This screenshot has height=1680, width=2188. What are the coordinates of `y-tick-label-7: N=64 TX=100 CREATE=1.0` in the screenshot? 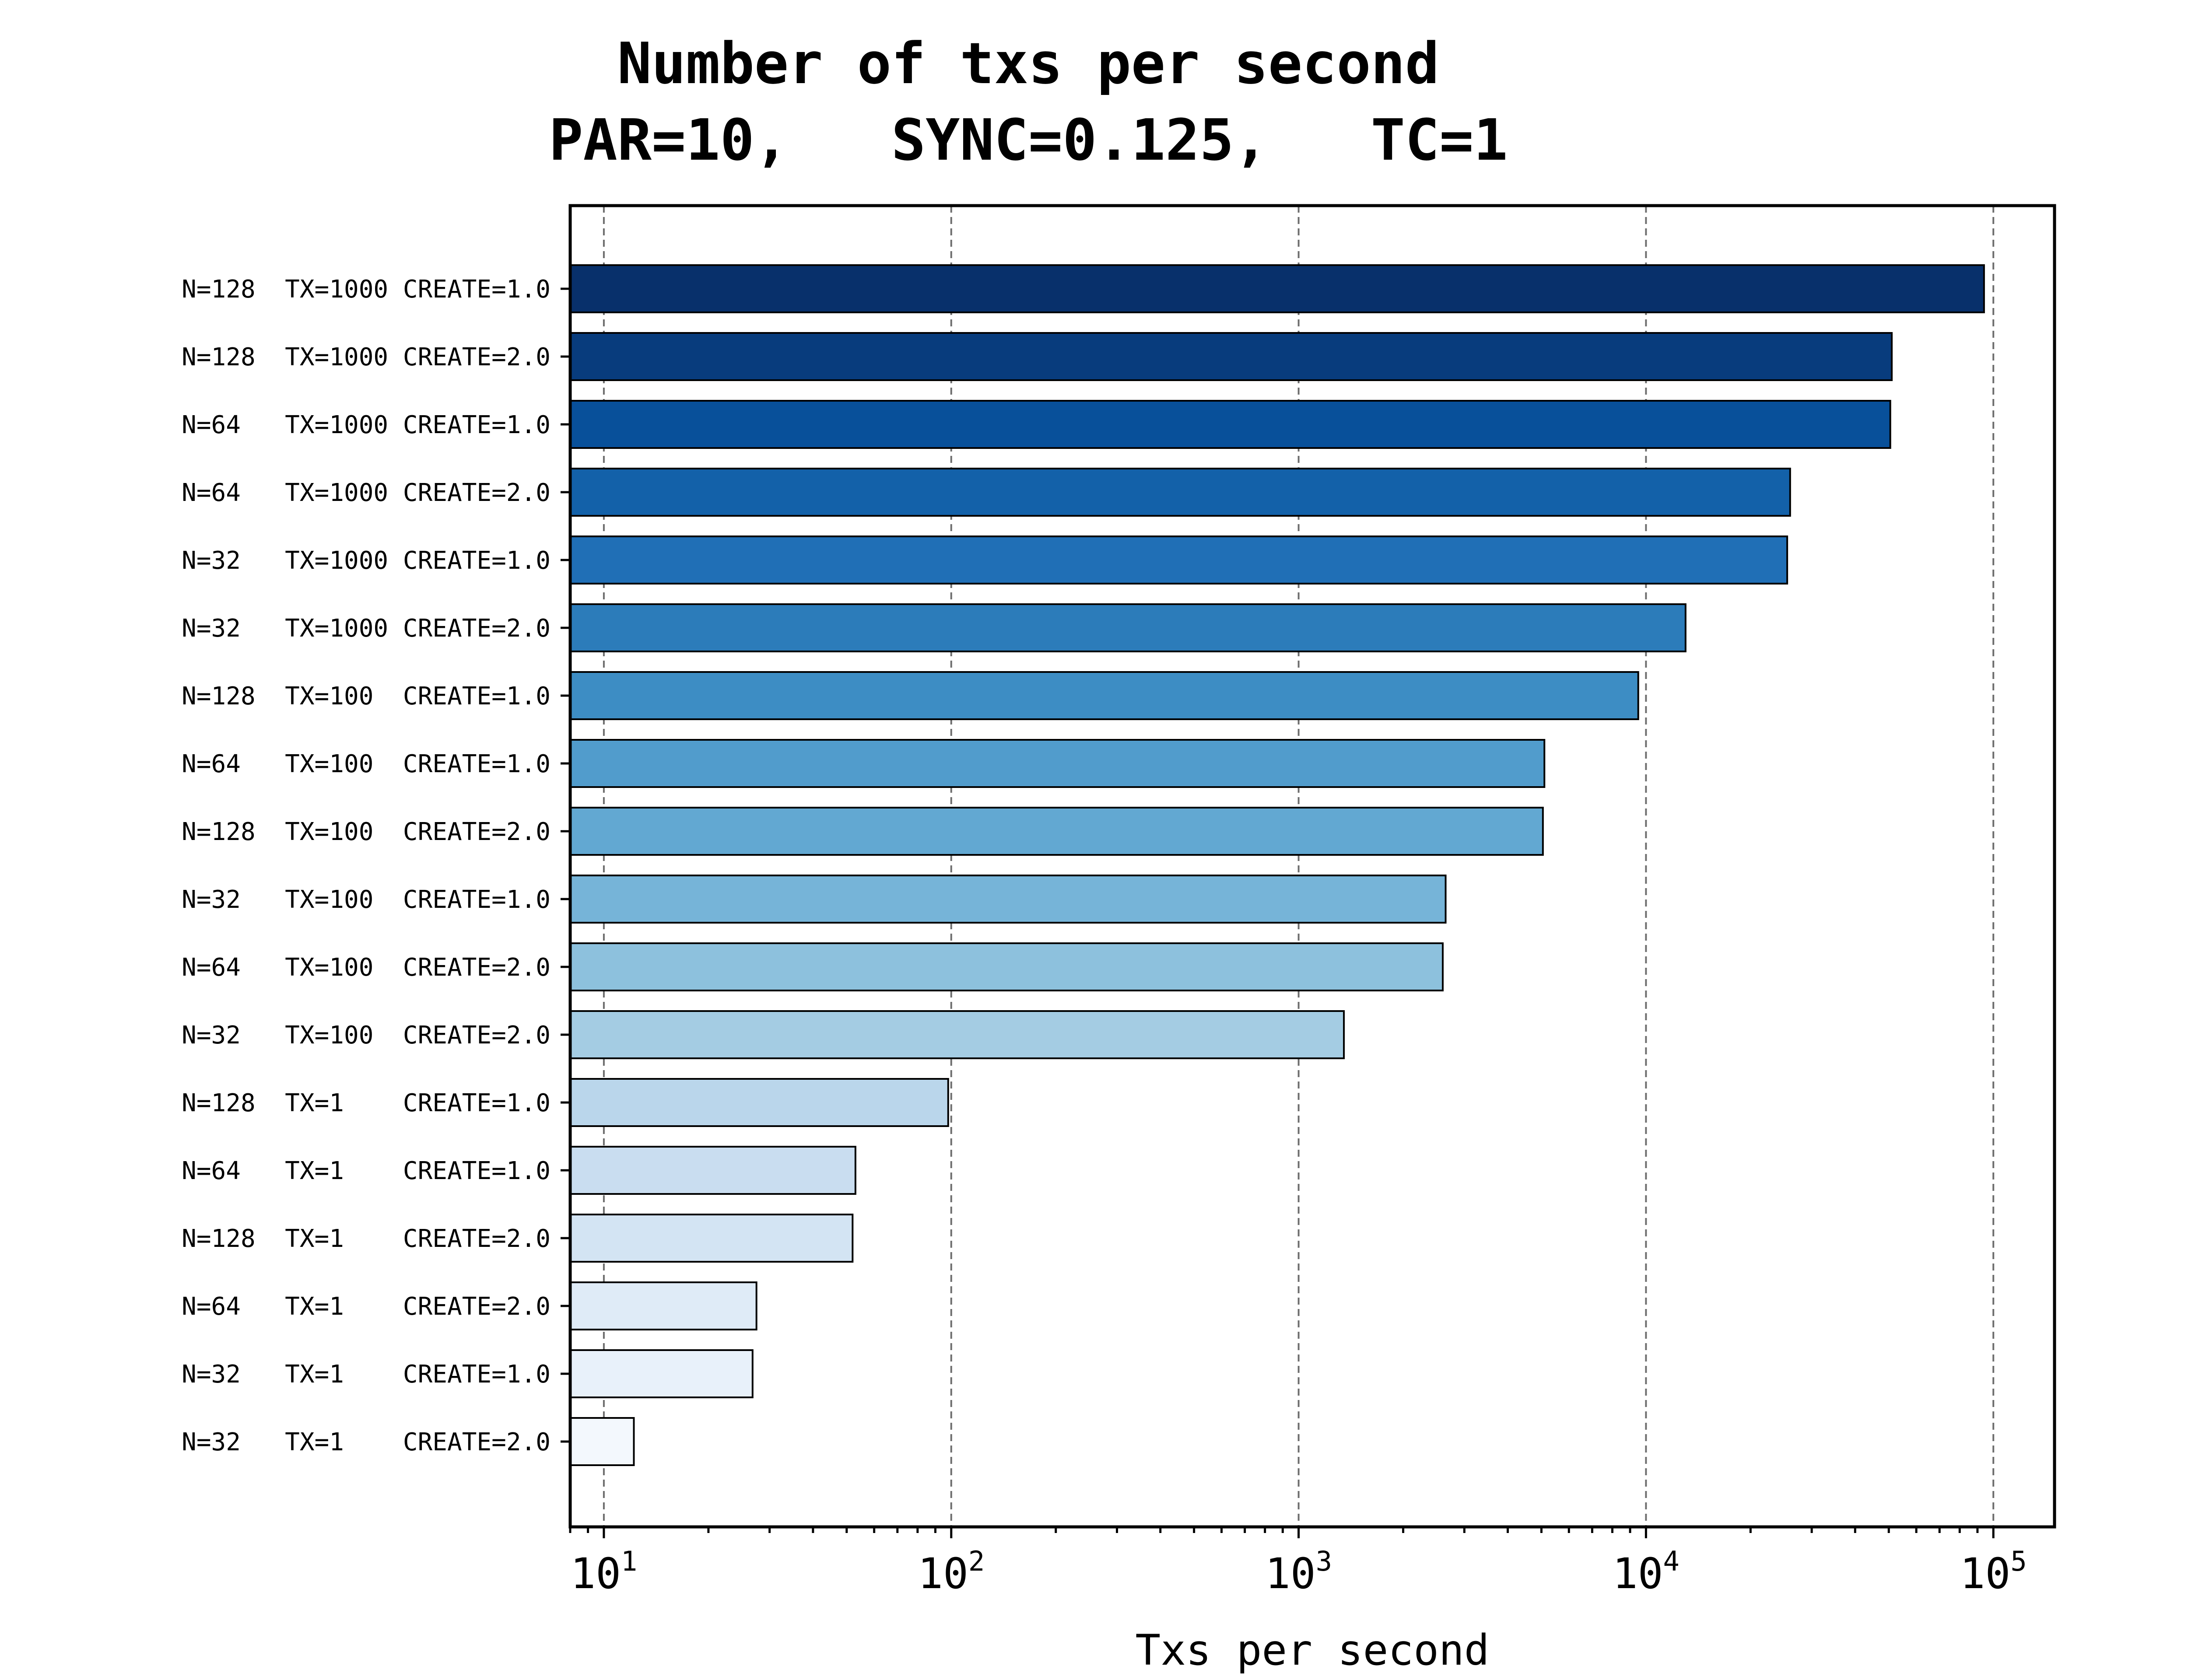 It's located at (366, 764).